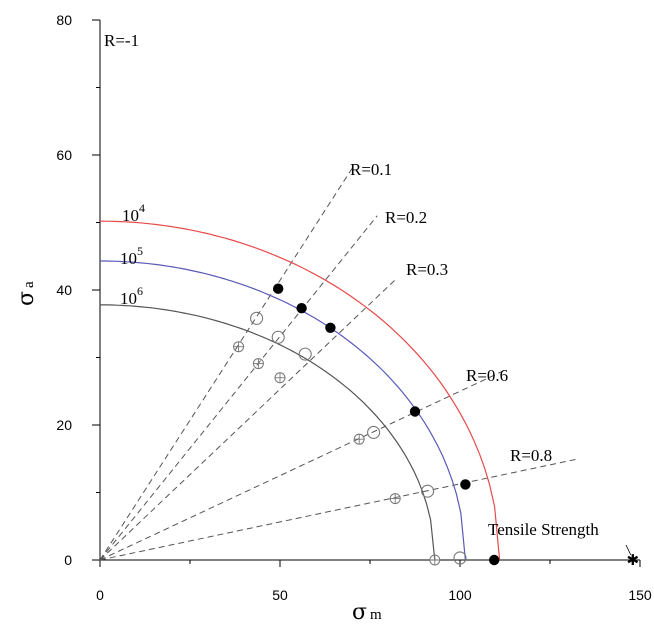 The image size is (654, 628). What do you see at coordinates (140, 251) in the screenshot?
I see `series-label-exponent: 5` at bounding box center [140, 251].